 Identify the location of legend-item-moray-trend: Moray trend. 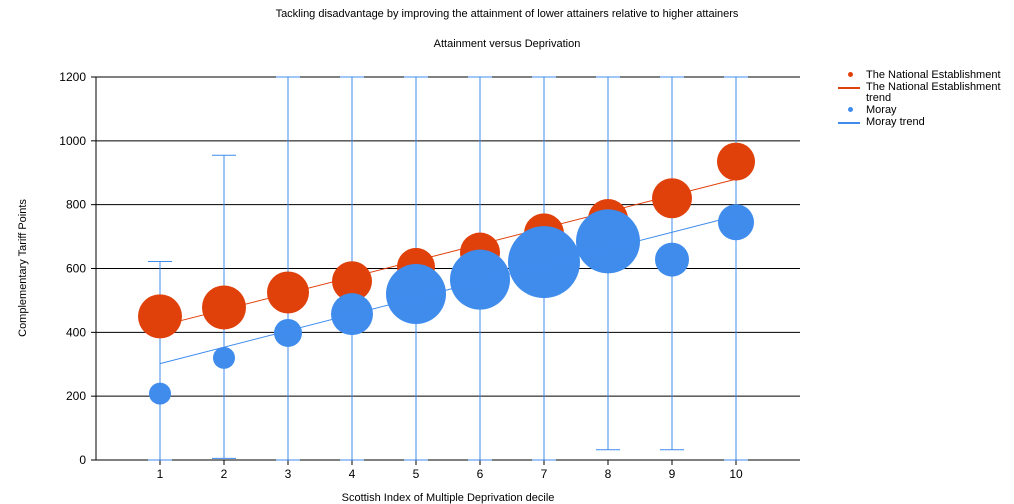
(922, 122).